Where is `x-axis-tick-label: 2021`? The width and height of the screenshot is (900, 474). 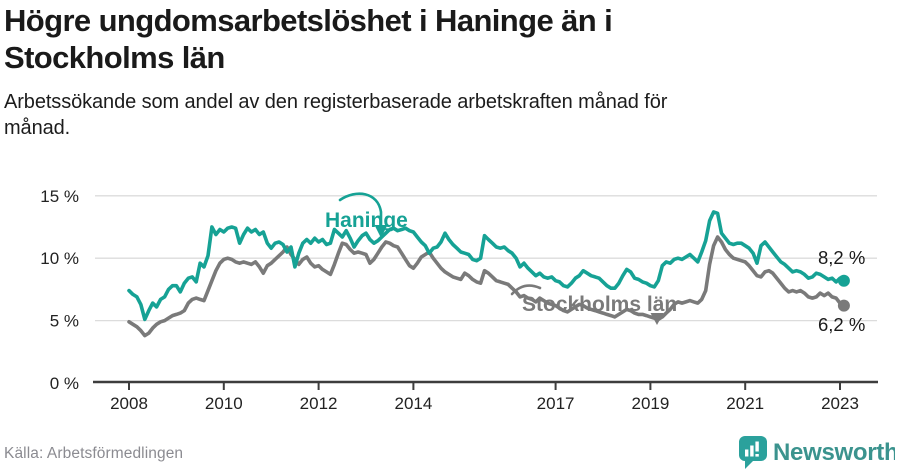 x-axis-tick-label: 2021 is located at coordinates (745, 403).